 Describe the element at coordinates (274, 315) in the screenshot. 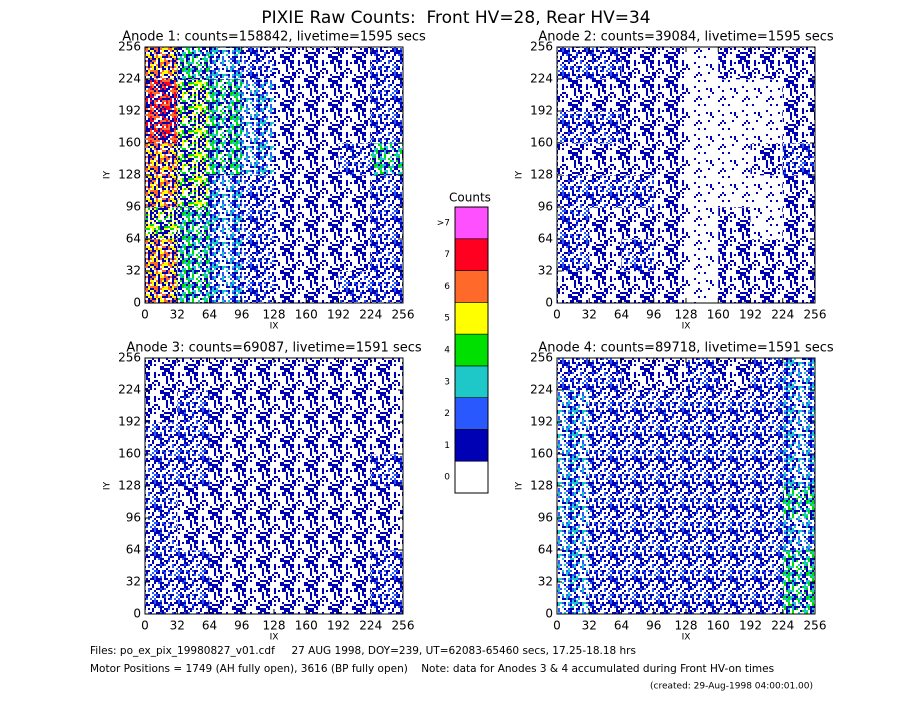

I see `x-tick-label: 128` at that location.